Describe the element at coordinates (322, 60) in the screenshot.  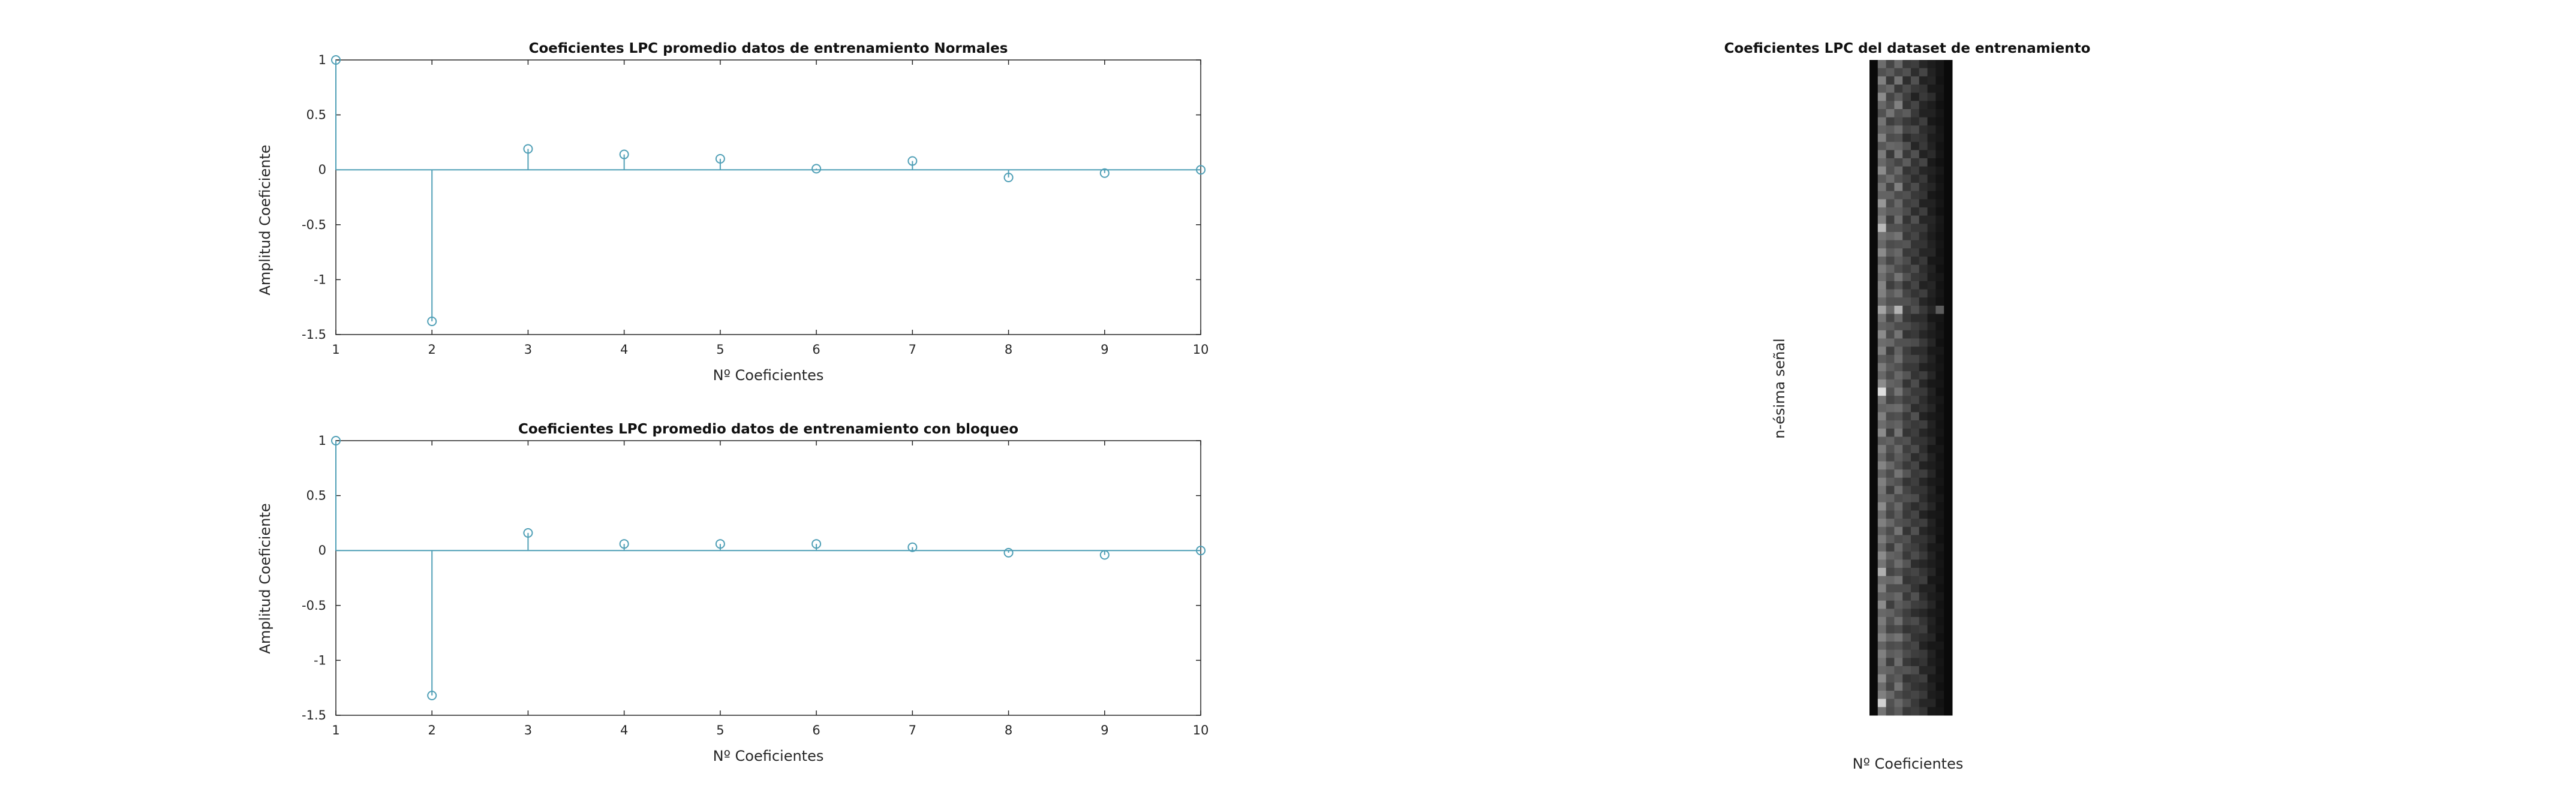
I see `y-tick-label: 1` at that location.